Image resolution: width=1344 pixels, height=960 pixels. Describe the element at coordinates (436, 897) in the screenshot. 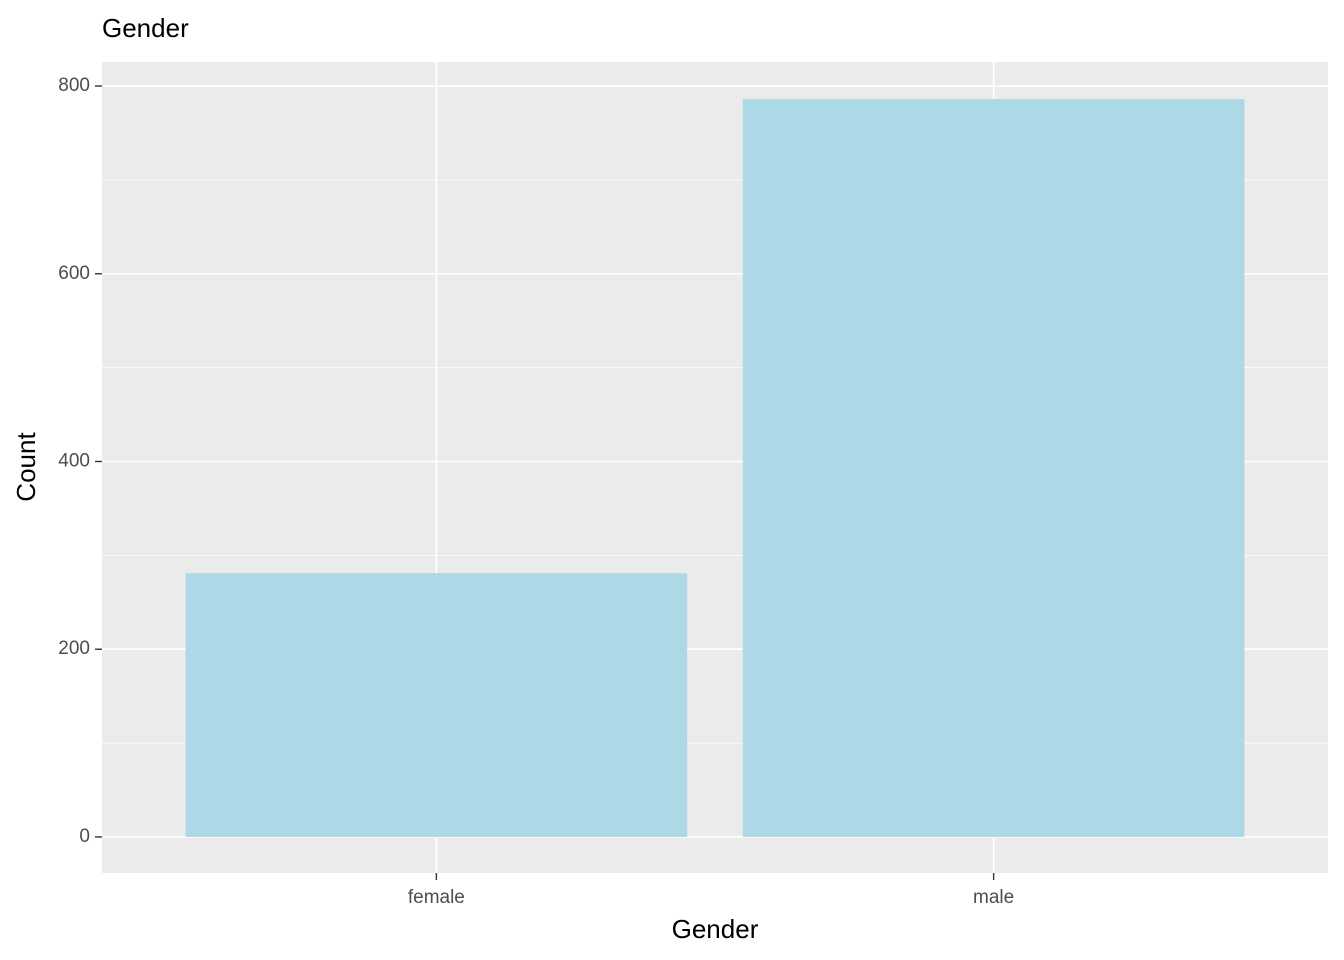

I see `x-tick-label: female` at that location.